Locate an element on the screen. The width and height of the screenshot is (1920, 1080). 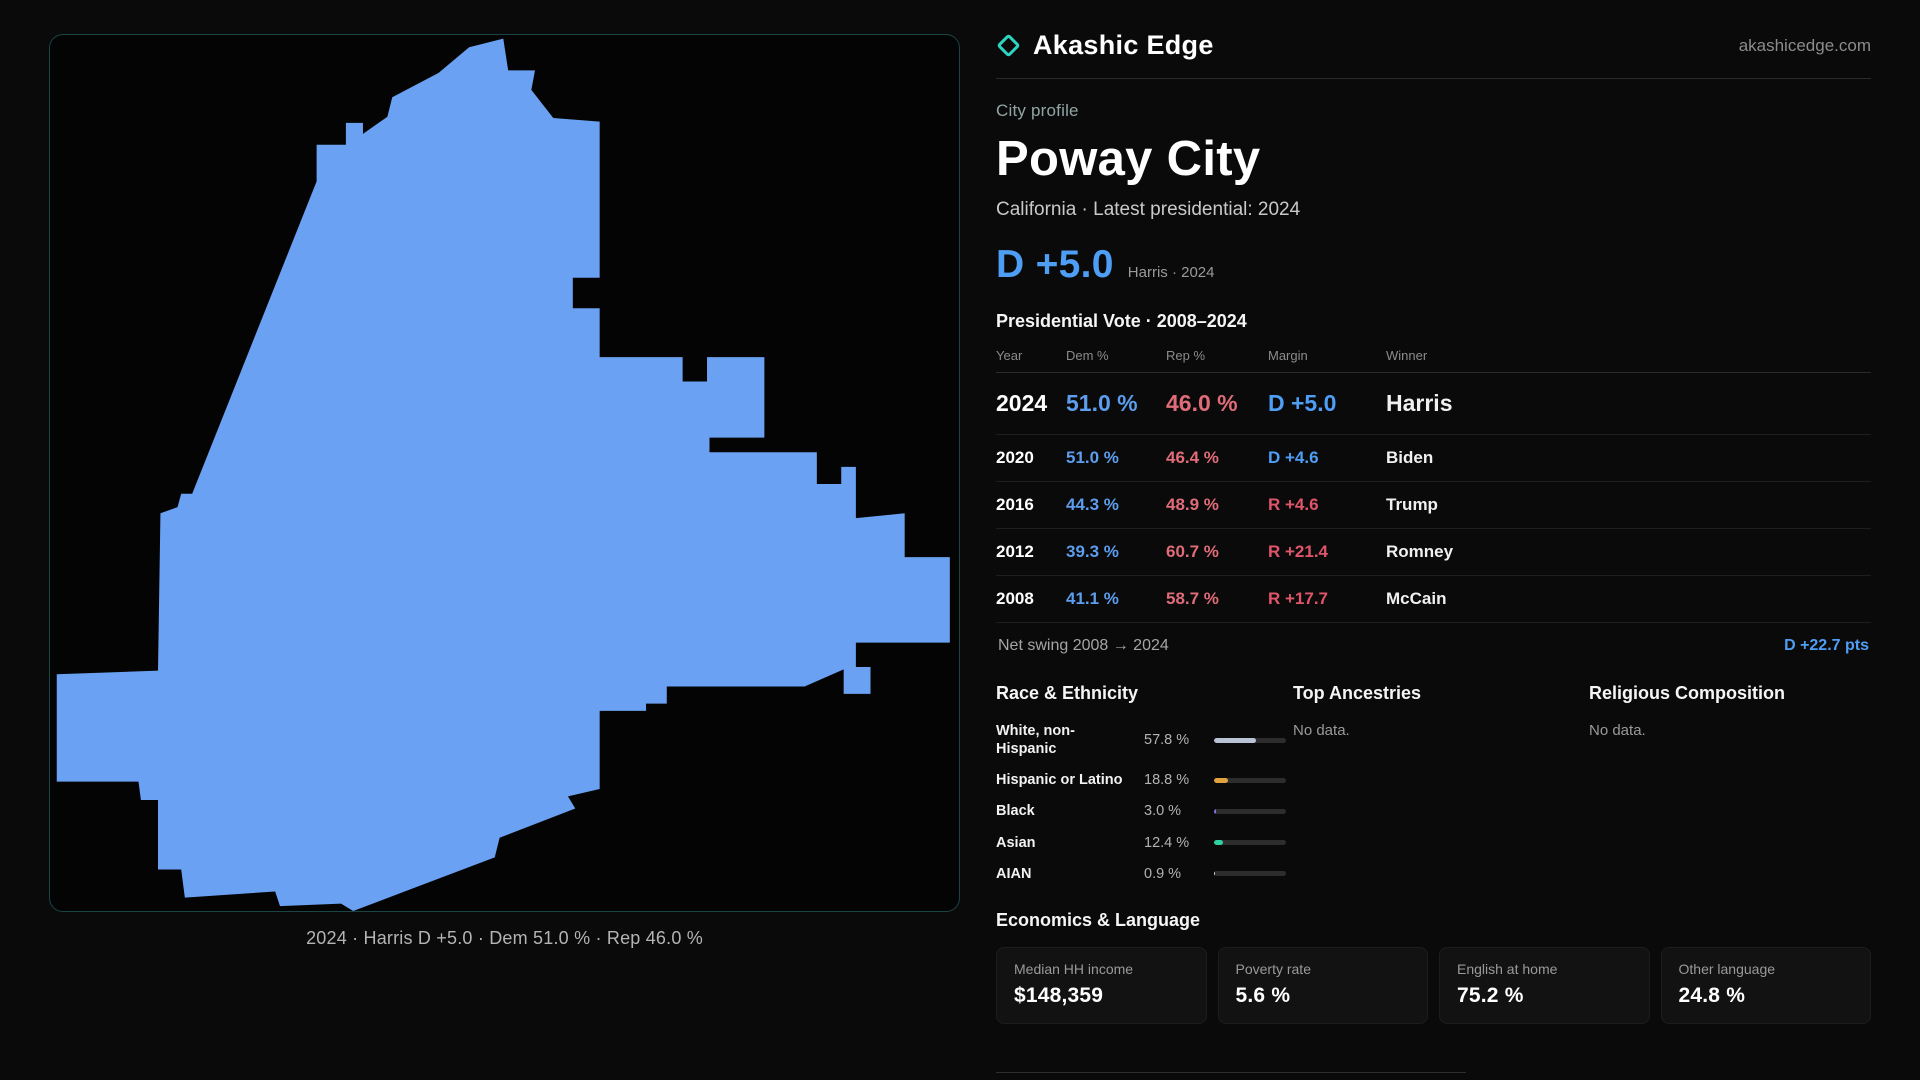
stat-value: 24.8 % is located at coordinates (1712, 995).